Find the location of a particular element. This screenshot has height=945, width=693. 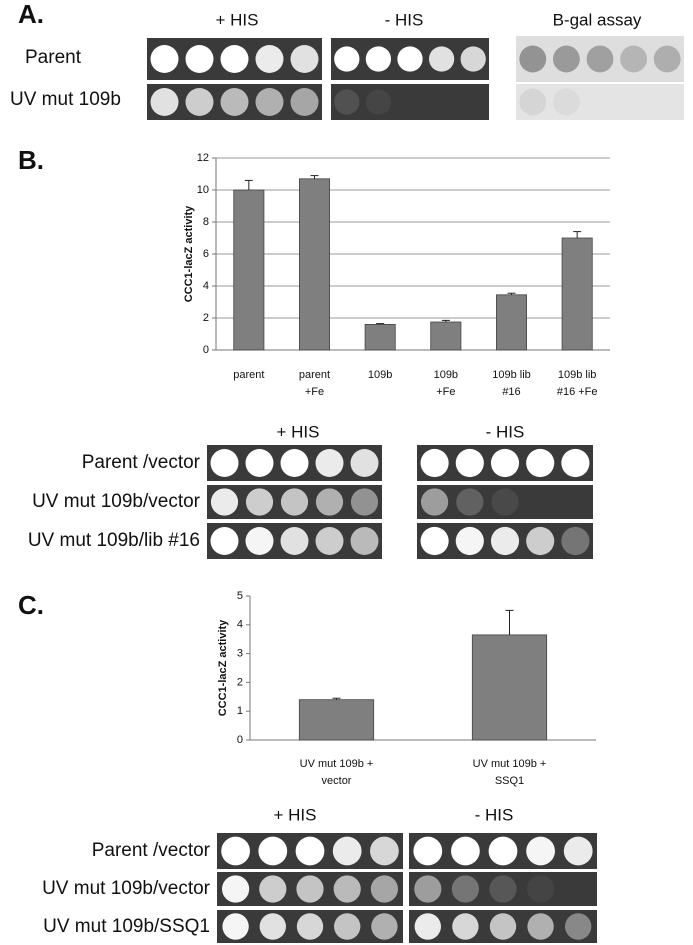

y-tick-label: 6 is located at coordinates (206, 254).